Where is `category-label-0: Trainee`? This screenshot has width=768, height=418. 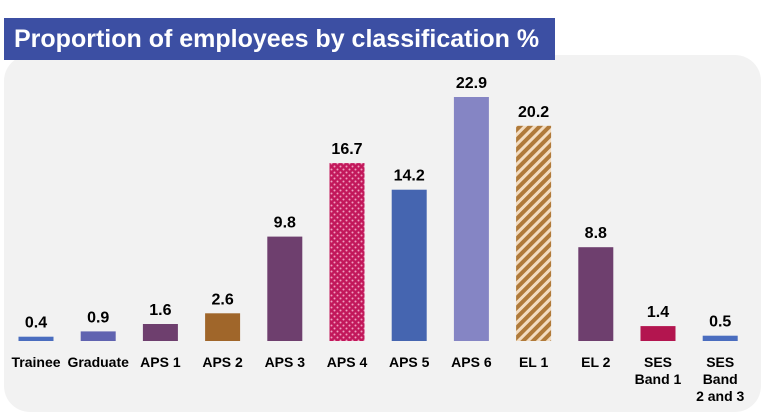 category-label-0: Trainee is located at coordinates (35, 362).